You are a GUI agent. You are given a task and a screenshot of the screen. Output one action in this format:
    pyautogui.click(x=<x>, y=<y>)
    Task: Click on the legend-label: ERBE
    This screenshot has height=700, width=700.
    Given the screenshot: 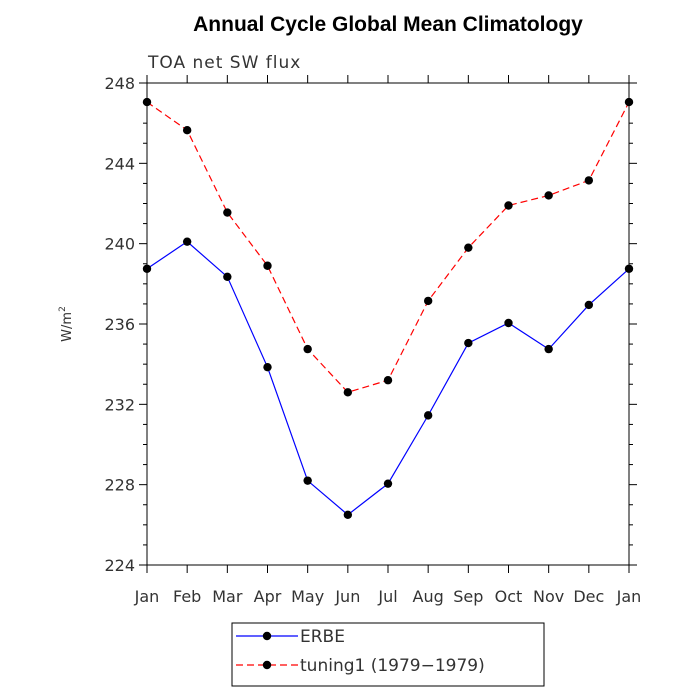 What is the action you would take?
    pyautogui.click(x=322, y=637)
    